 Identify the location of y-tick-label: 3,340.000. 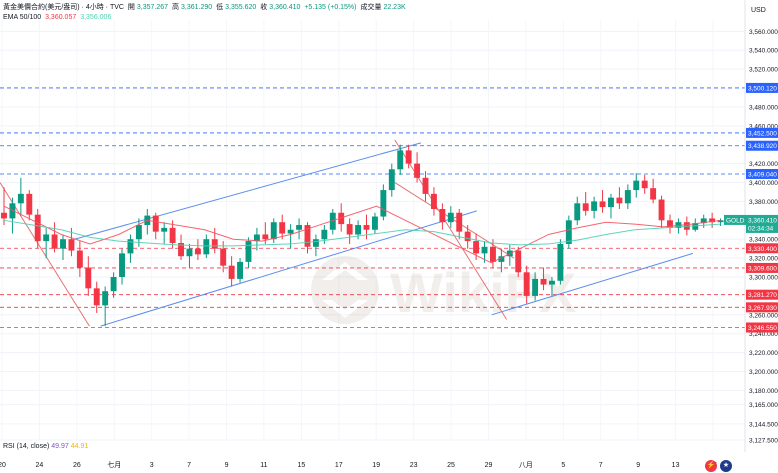
(763, 240).